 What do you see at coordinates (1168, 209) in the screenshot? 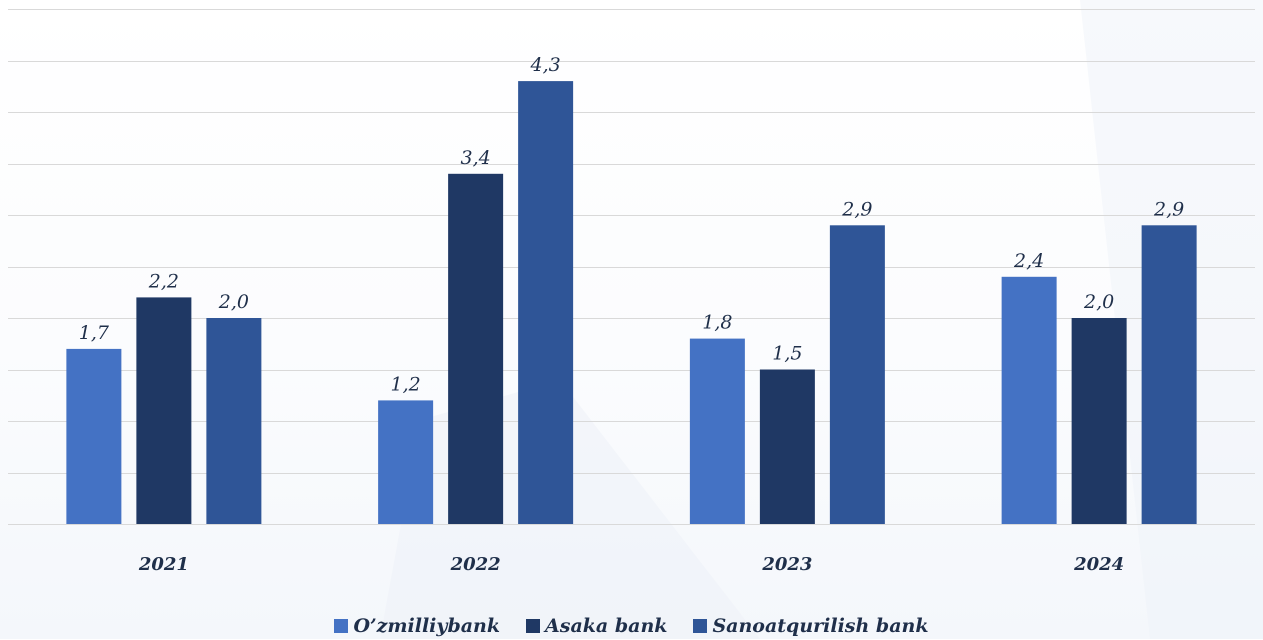
I see `data-label-2024-series-2: 2,9` at bounding box center [1168, 209].